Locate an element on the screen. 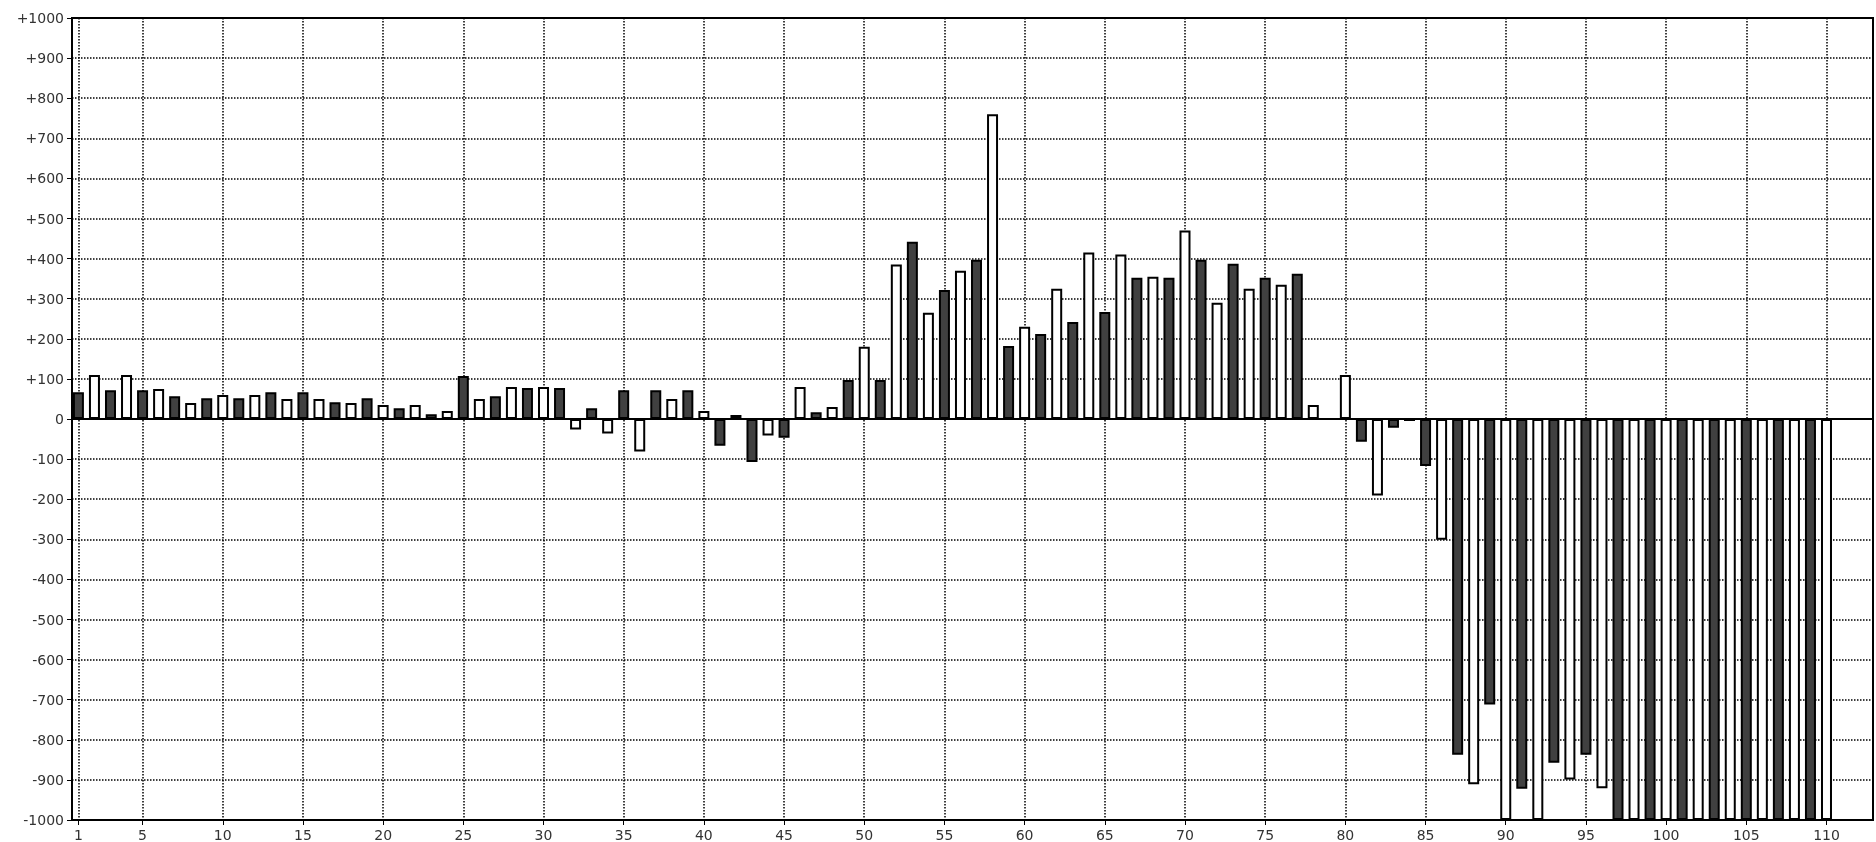 The height and width of the screenshot is (842, 1876). x-tick-label: 30 is located at coordinates (543, 834).